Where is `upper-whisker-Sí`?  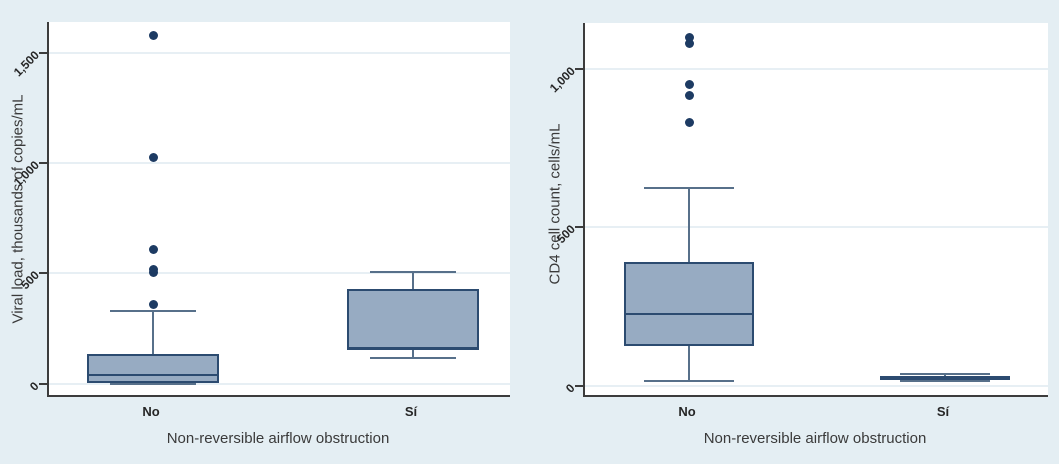 upper-whisker-Sí is located at coordinates (413, 280).